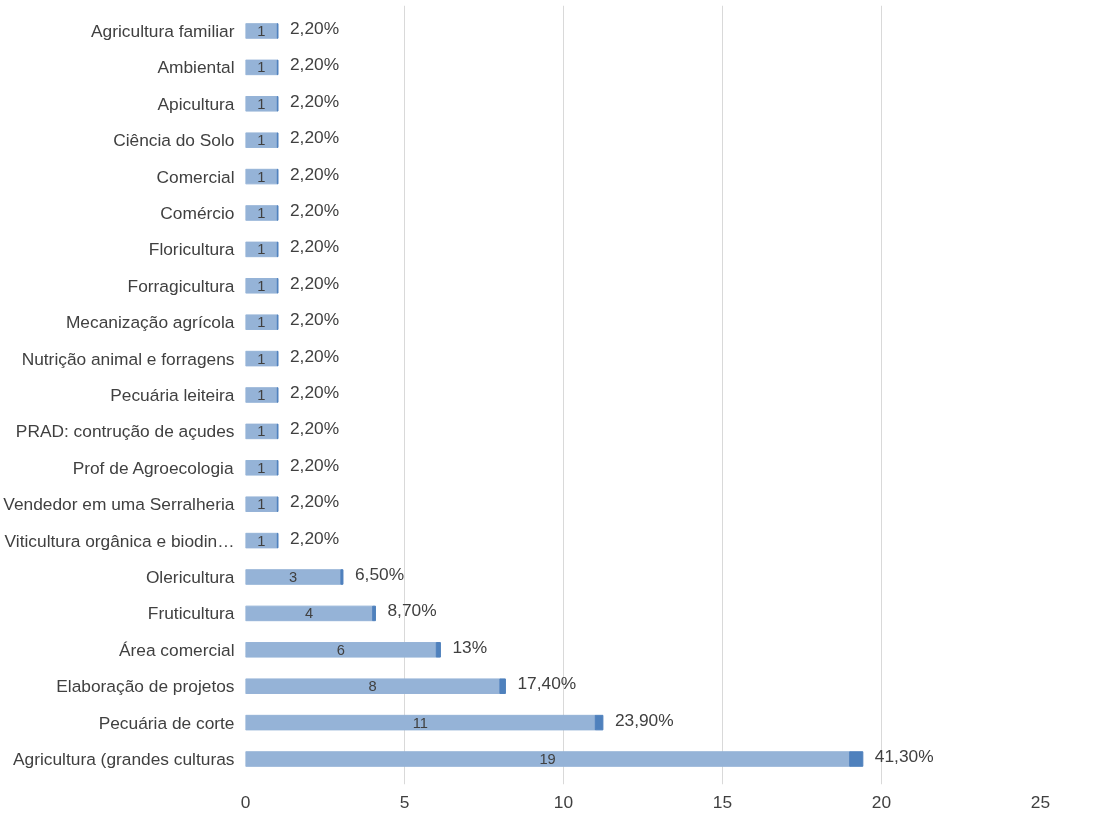 This screenshot has height=826, width=1097. I want to click on data-label: 11, so click(420, 722).